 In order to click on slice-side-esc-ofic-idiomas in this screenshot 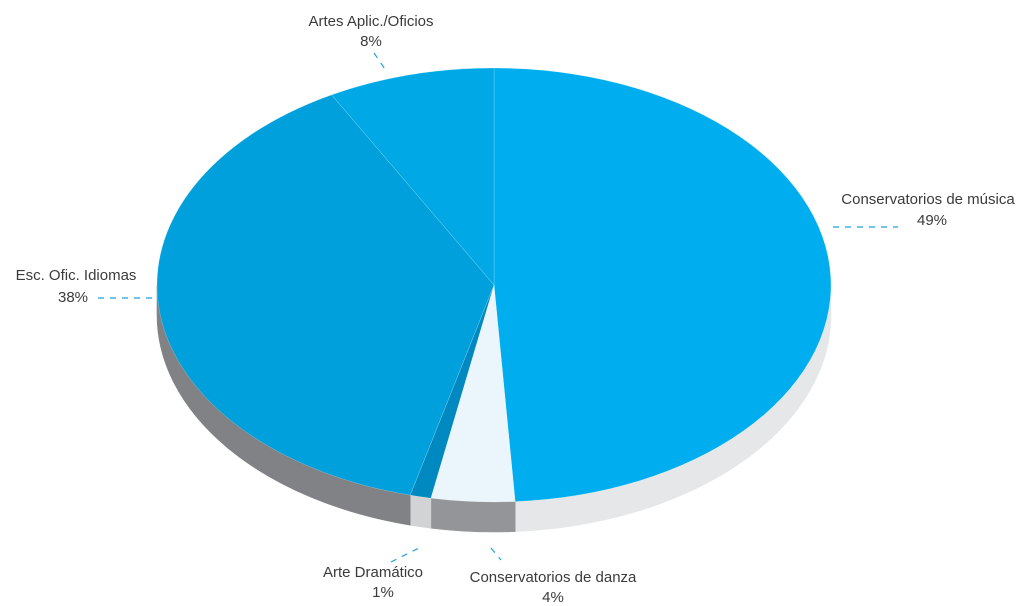, I will do `click(283, 405)`.